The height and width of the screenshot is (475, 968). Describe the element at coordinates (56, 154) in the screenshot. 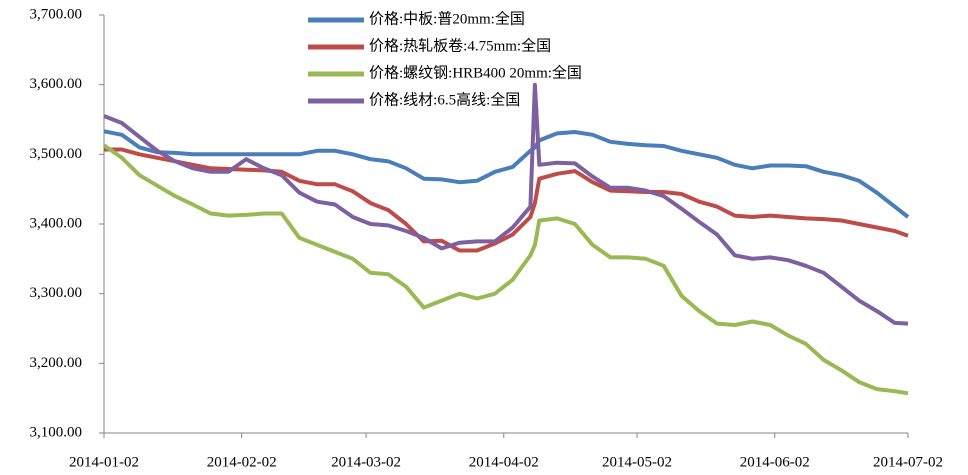

I see `y-tick-label: 3,500.00` at that location.